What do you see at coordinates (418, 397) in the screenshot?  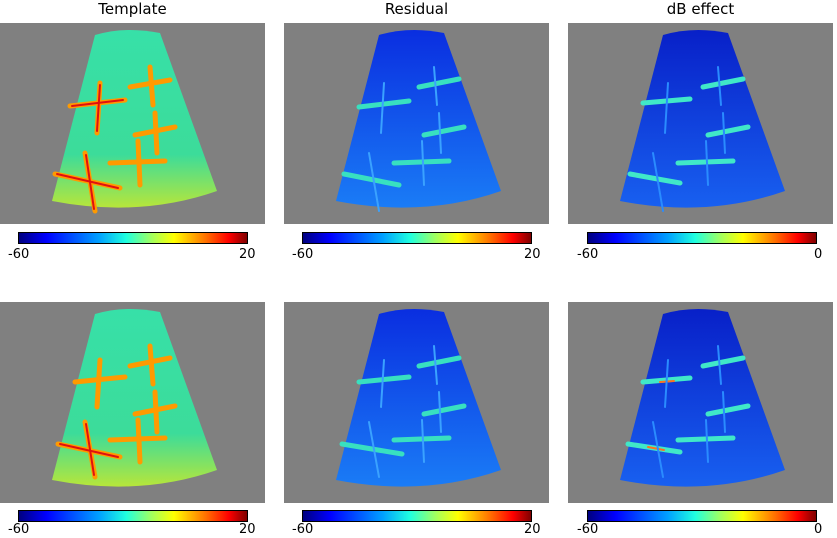 I see `residual-image-bottom` at bounding box center [418, 397].